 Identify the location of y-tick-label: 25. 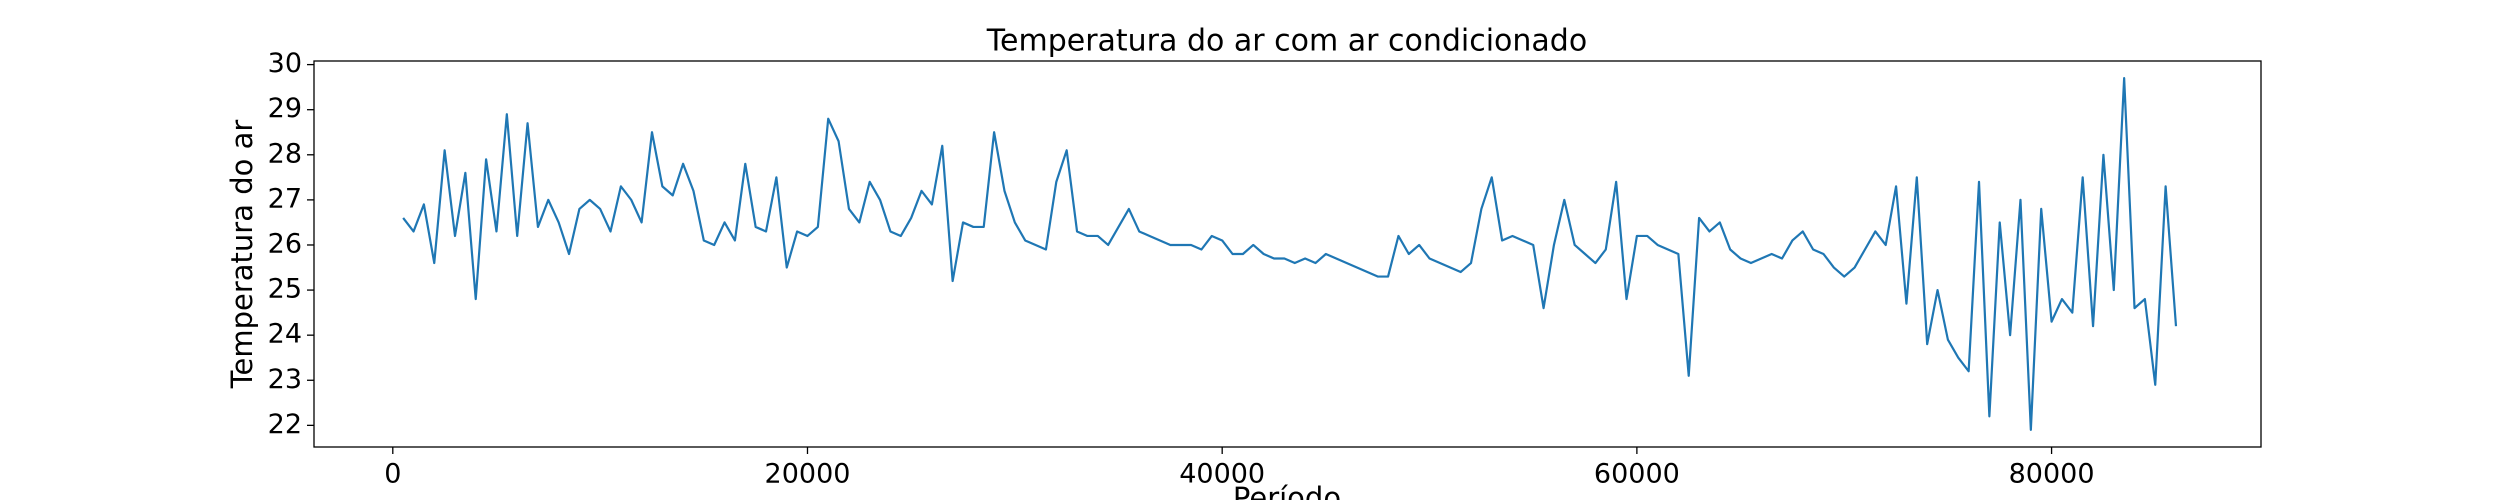
(285, 289).